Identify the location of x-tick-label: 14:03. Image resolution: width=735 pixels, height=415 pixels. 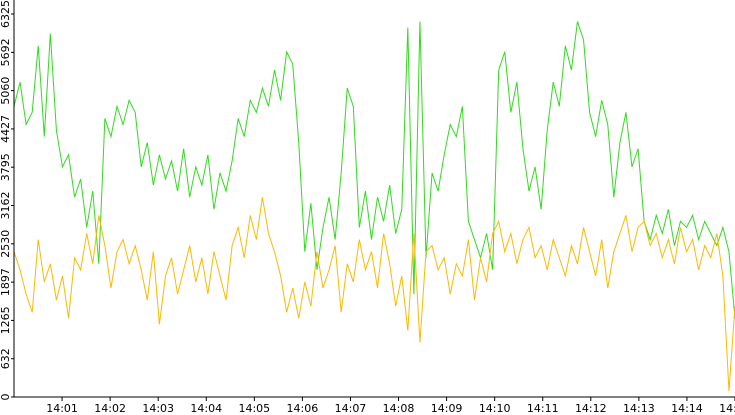
(158, 408).